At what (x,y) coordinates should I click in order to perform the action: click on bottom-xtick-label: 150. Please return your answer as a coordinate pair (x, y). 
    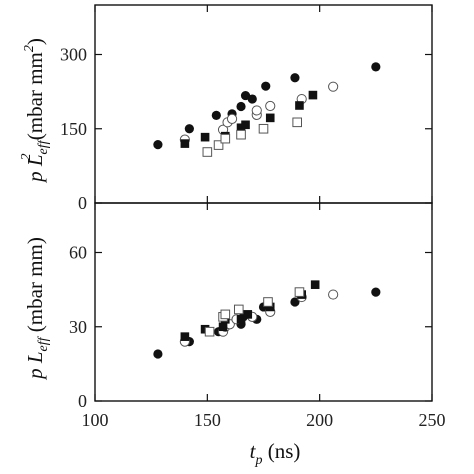
    Looking at the image, I should click on (207, 420).